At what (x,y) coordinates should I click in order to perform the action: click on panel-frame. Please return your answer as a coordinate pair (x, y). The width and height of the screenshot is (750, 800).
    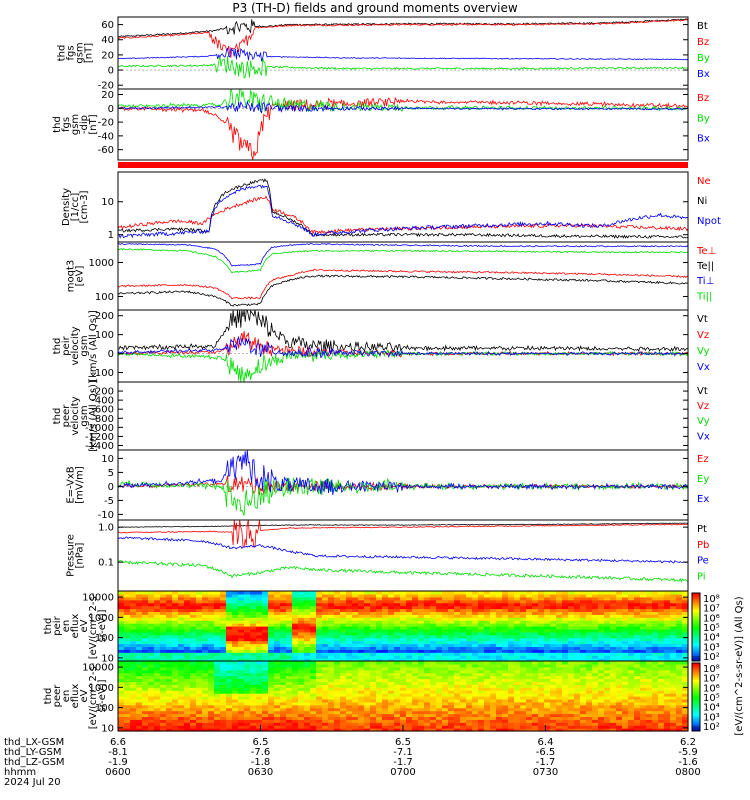
    Looking at the image, I should click on (403, 416).